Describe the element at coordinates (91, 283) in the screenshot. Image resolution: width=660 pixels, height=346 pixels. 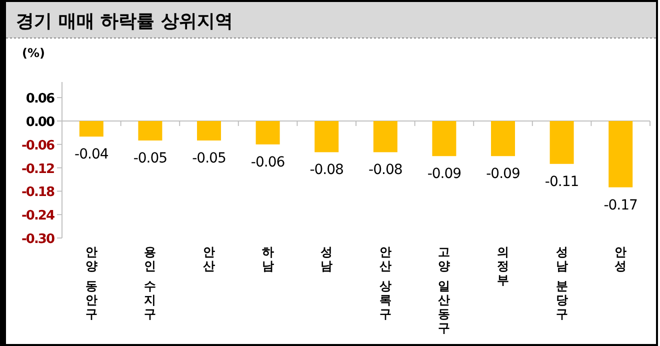
I see `x-tick-label: 안양 동안구` at that location.